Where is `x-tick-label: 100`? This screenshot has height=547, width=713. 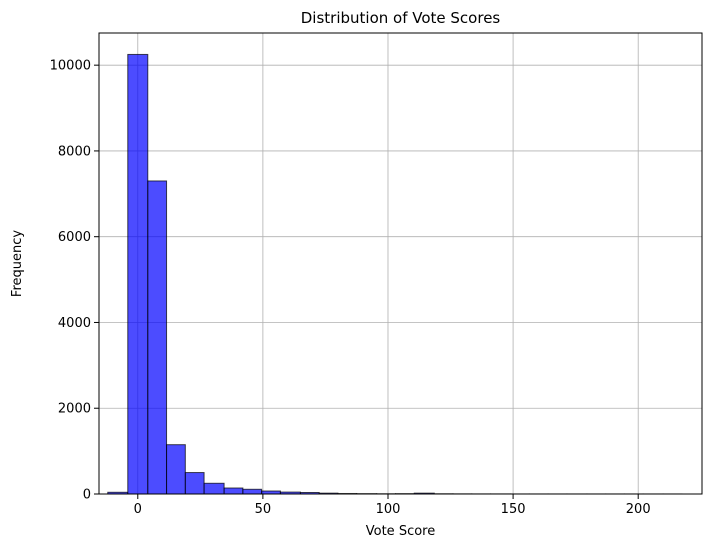 x-tick-label: 100 is located at coordinates (388, 509).